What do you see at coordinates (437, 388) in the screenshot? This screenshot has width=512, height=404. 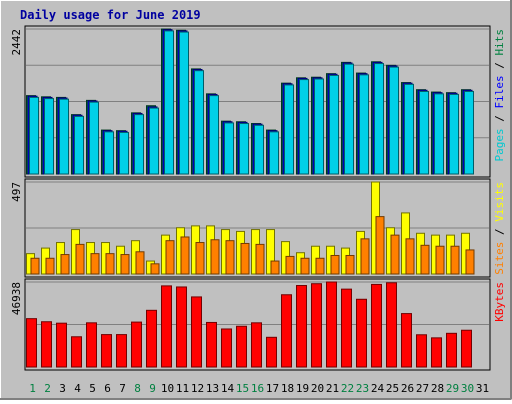 I see `x-tick-day-28: 28` at bounding box center [437, 388].